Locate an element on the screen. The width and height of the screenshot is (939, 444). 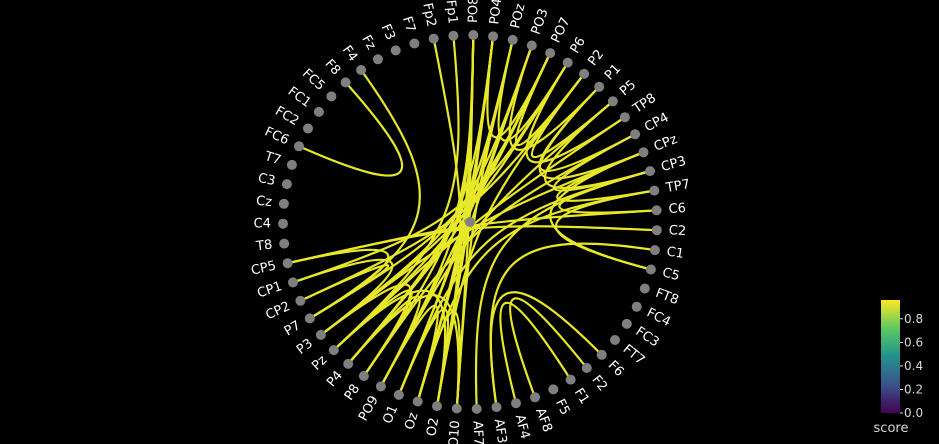
edge-P2-P5 is located at coordinates (572, 115).